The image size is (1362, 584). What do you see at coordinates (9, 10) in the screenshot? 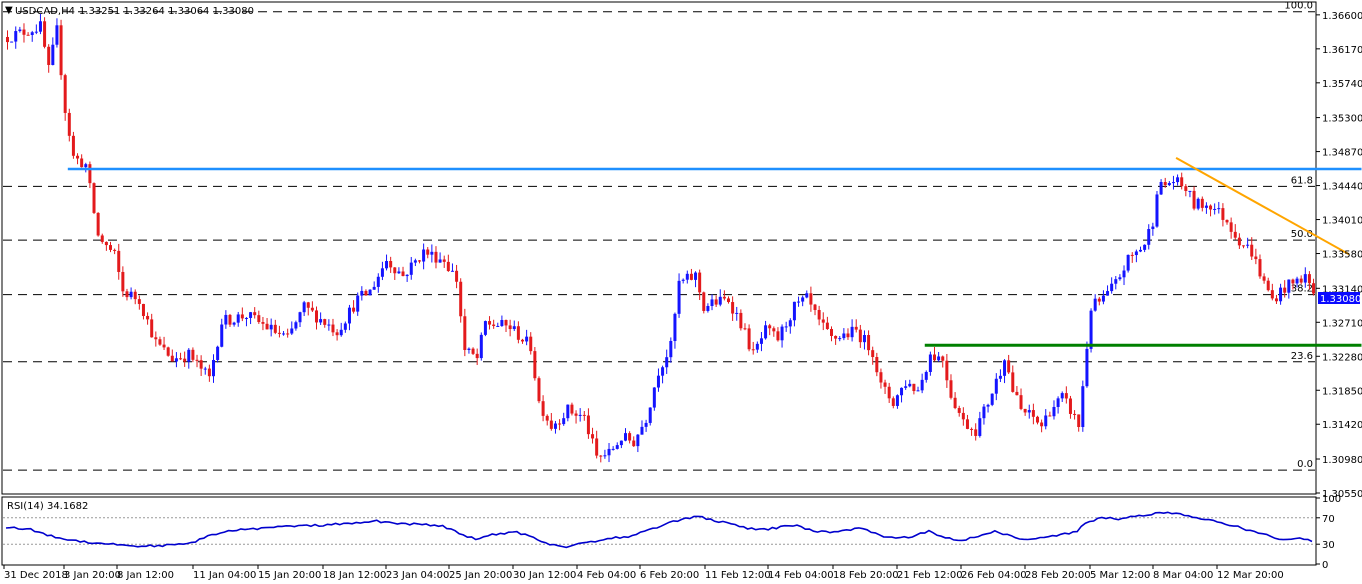
I see `dropdown-arrow-icon: ▼` at bounding box center [9, 10].